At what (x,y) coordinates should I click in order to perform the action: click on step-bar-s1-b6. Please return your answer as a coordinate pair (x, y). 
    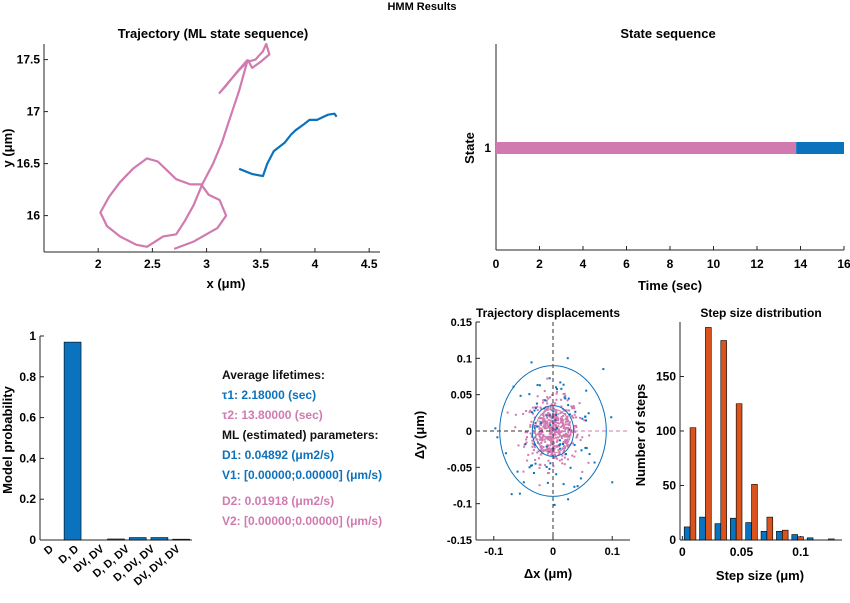
    Looking at the image, I should click on (764, 535).